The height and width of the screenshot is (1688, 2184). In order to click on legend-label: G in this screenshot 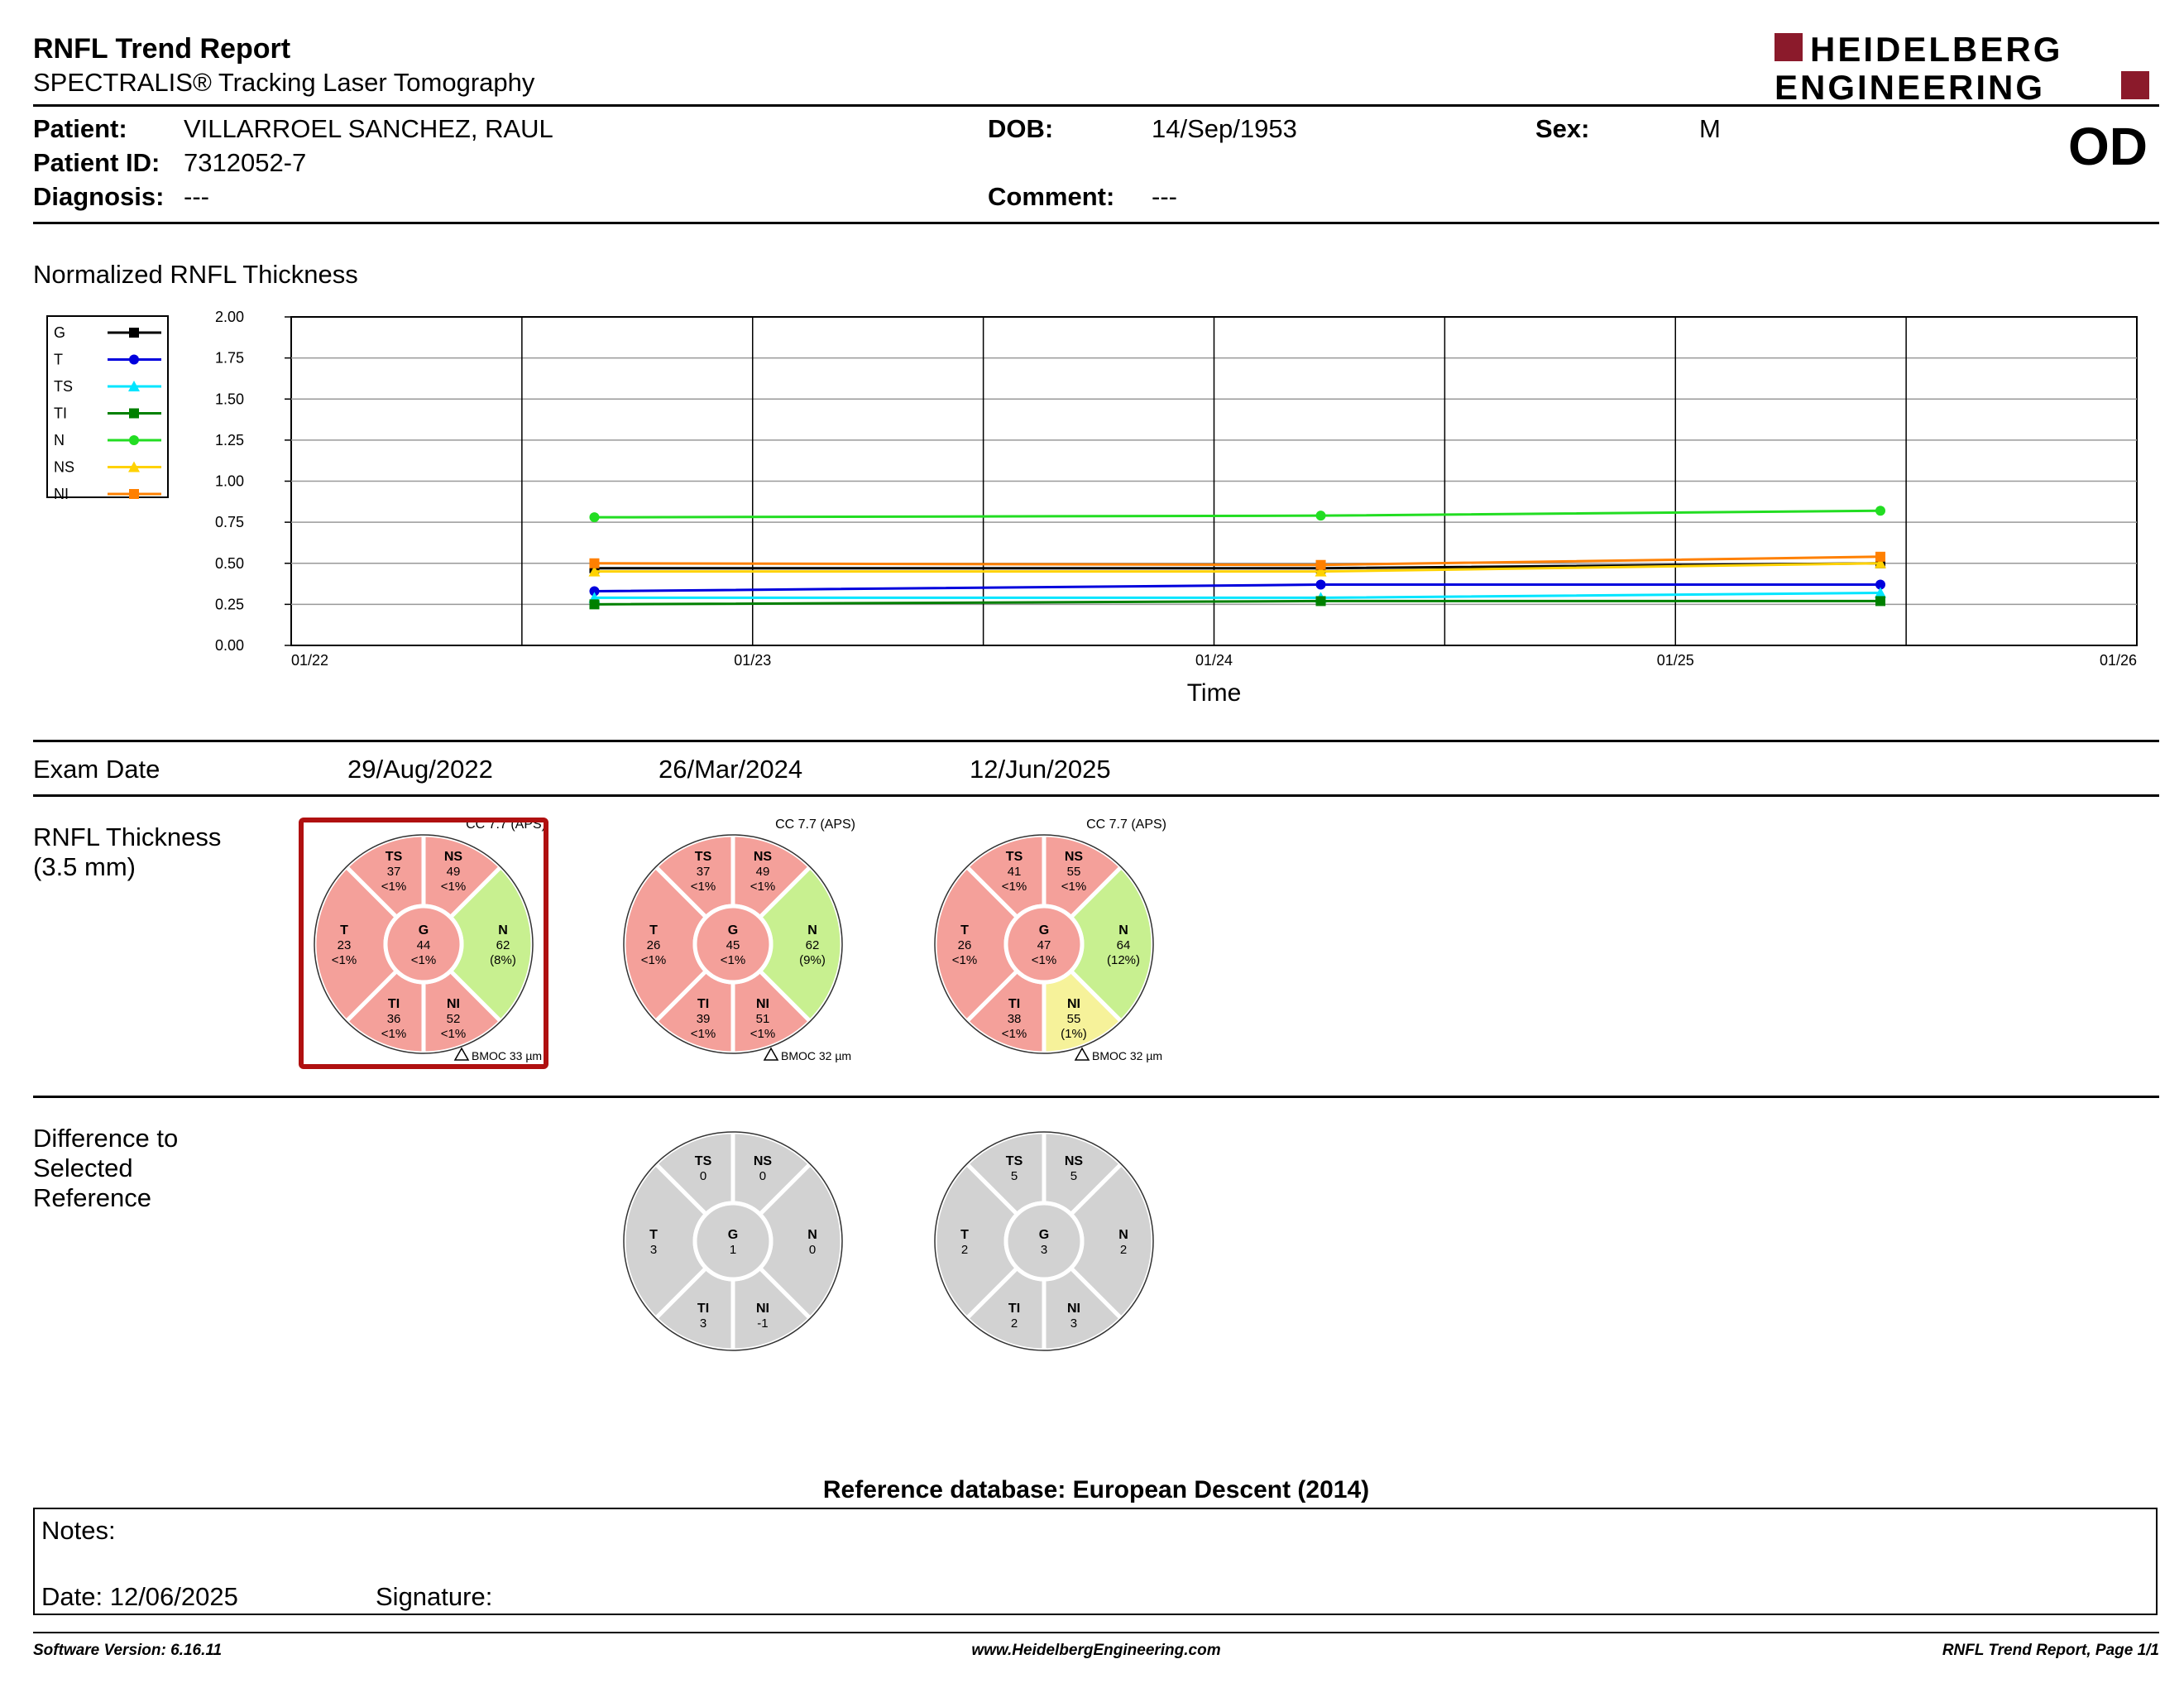, I will do `click(59, 332)`.